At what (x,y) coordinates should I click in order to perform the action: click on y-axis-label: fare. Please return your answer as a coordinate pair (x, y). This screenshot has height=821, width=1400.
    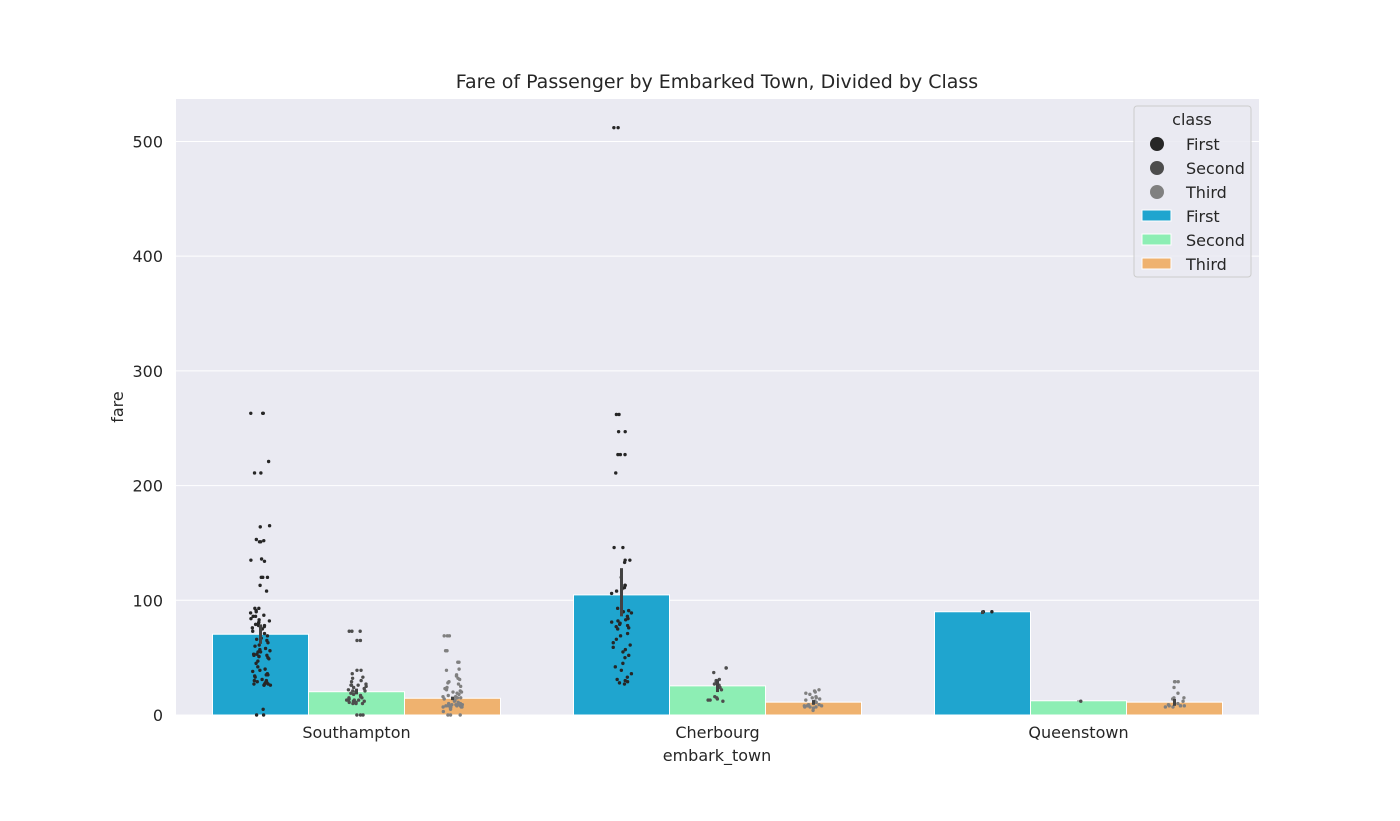
    Looking at the image, I should click on (117, 407).